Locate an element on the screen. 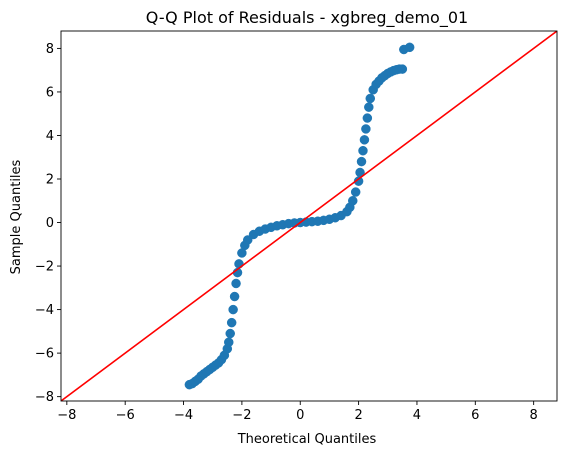 This screenshot has width=565, height=455. y-tick-label: 4 is located at coordinates (50, 136).